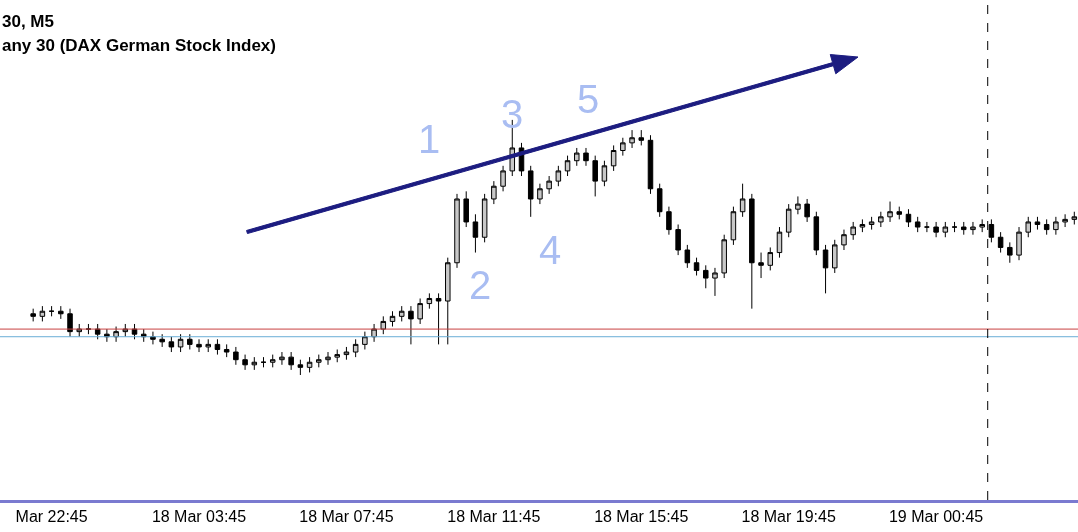 The image size is (1078, 532). I want to click on chart-subtitle: any 30 (DAX German Stock Index), so click(139, 45).